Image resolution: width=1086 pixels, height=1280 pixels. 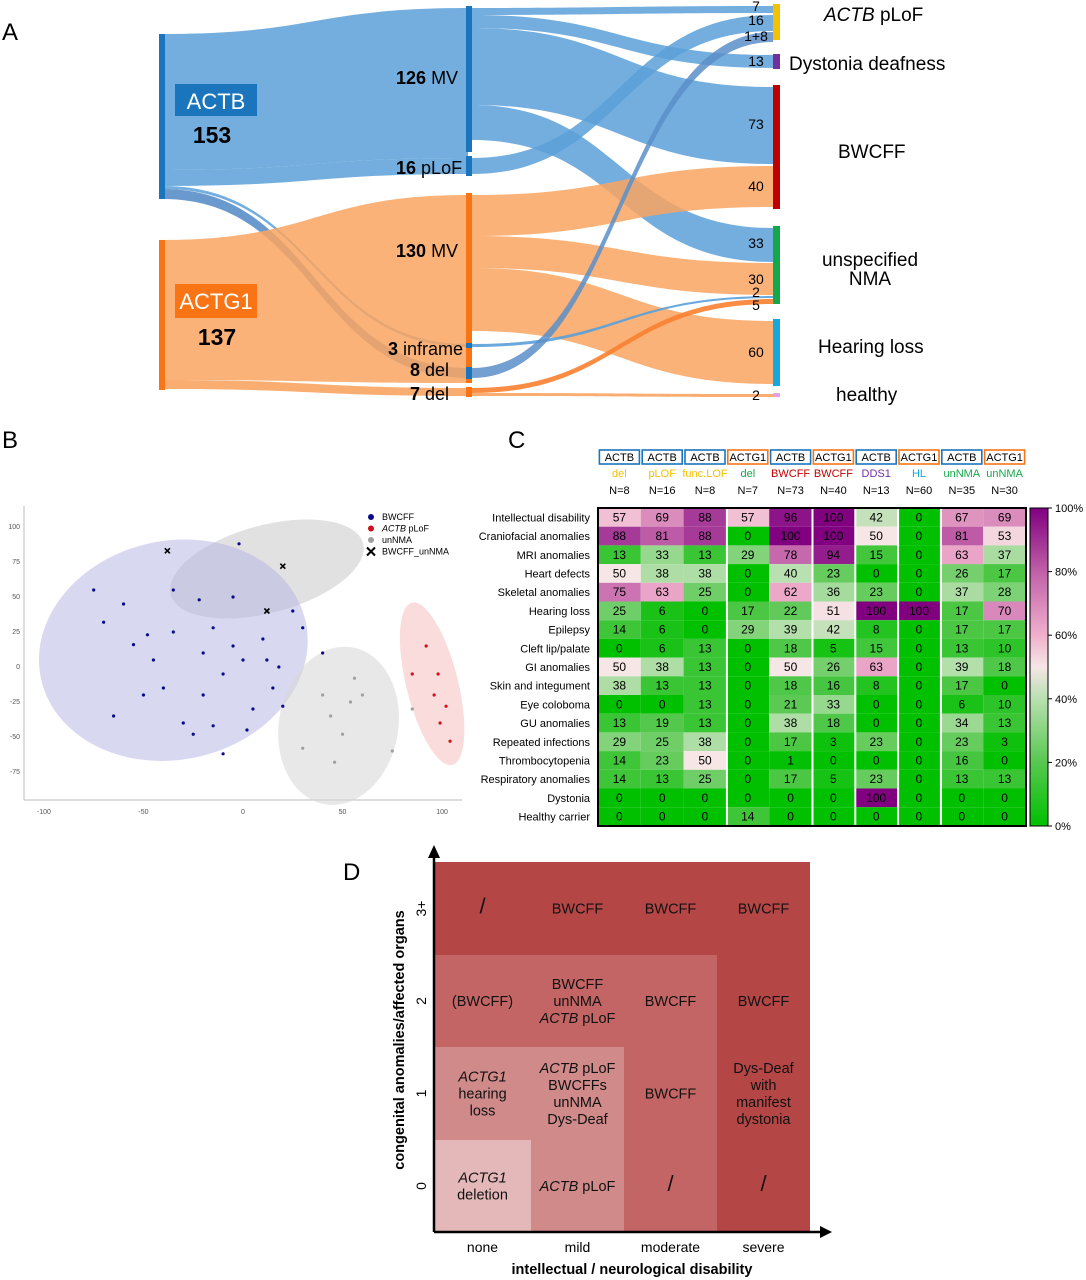 I want to click on count-7: 33, so click(x=756, y=243).